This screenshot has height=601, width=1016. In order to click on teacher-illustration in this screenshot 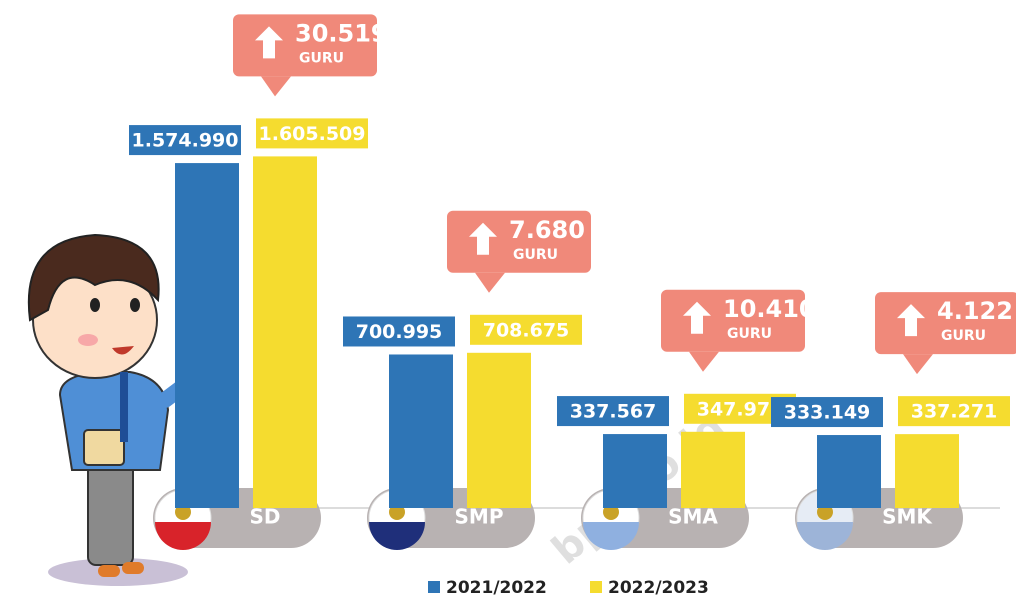, I will do `click(111, 409)`.